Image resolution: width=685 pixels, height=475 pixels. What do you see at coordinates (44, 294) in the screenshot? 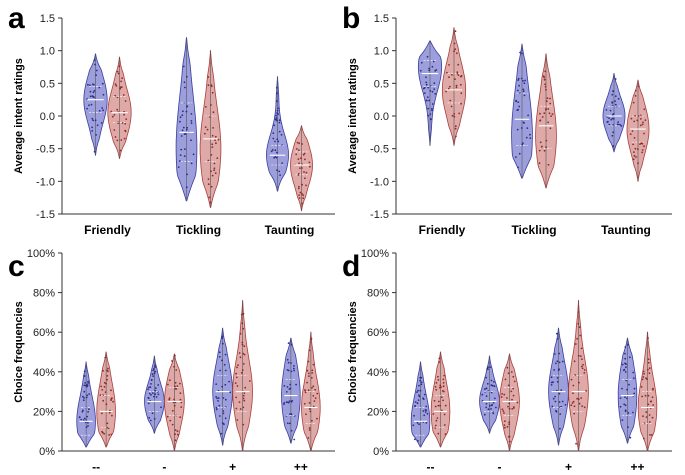
I see `y-tick-label: 80%` at bounding box center [44, 294].